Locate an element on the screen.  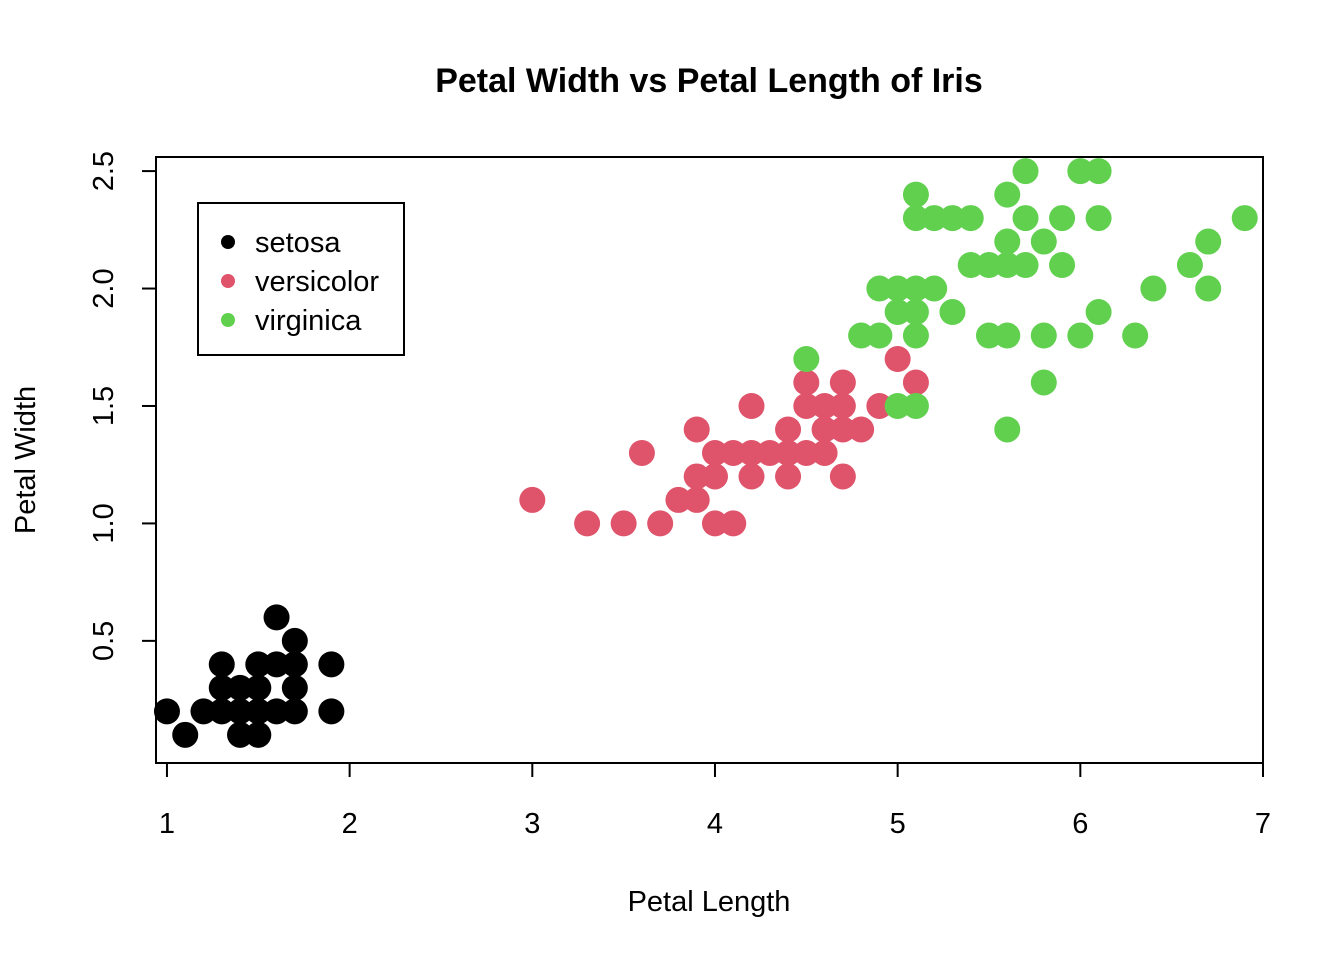
y-tick-label: 0.5 is located at coordinates (104, 641).